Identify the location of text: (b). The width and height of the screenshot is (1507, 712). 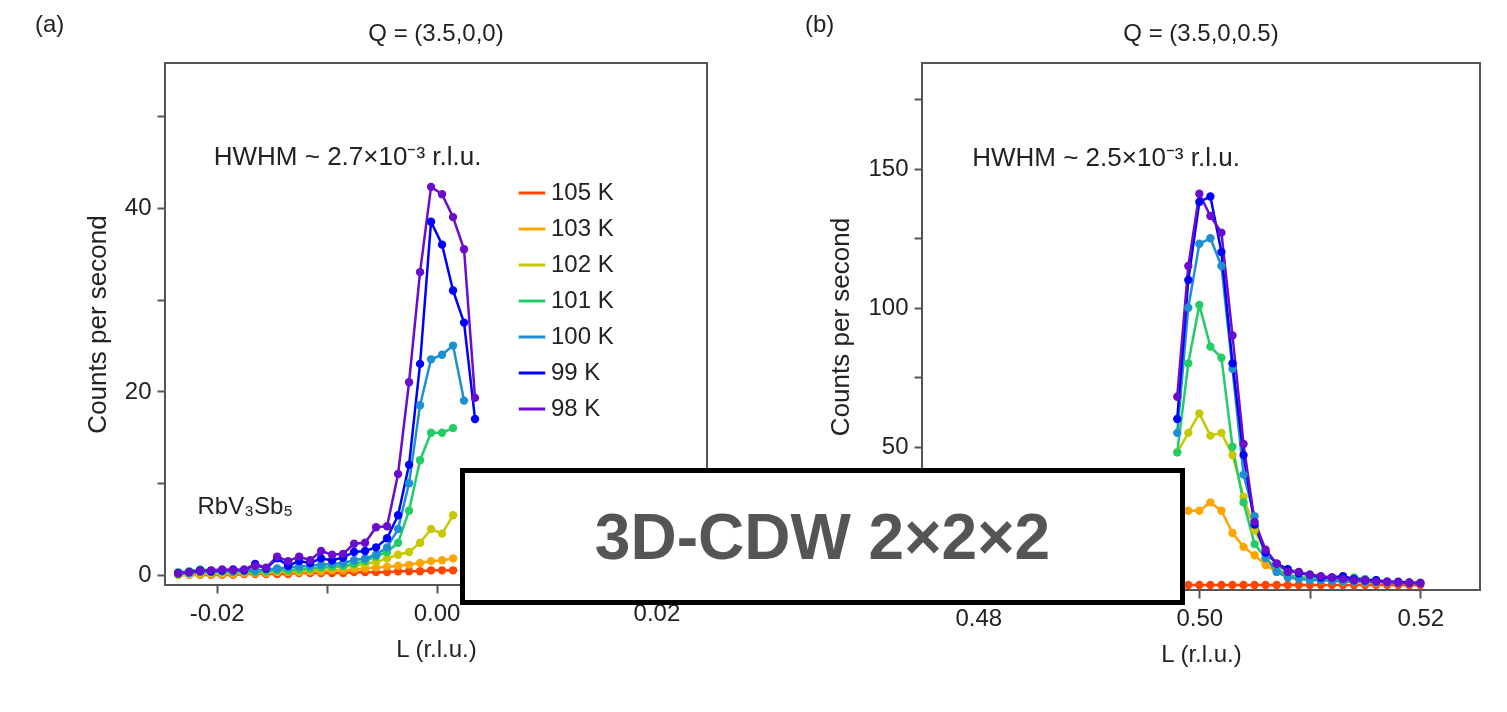
(820, 23).